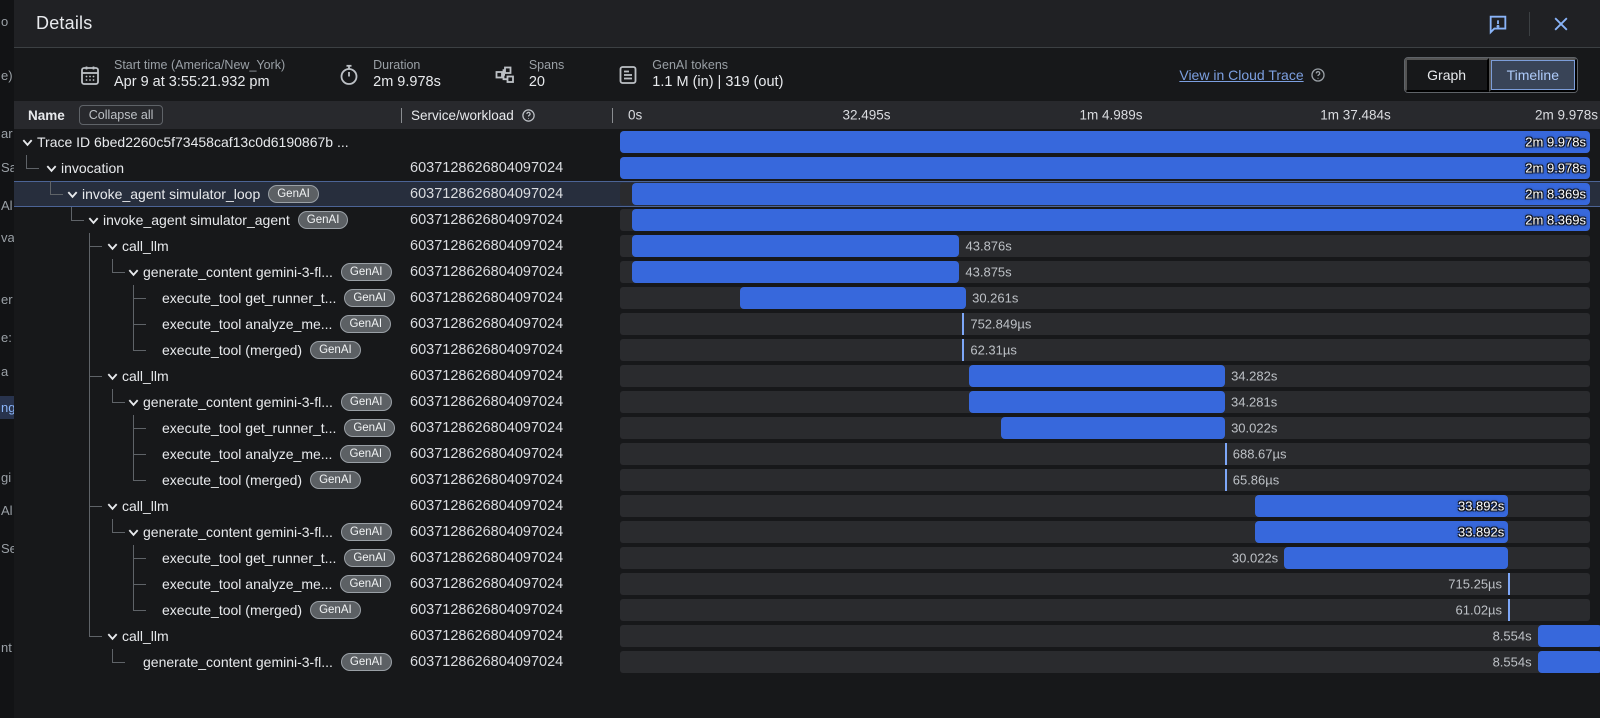 The height and width of the screenshot is (718, 1600). I want to click on service-column-header: Service/workload, so click(462, 115).